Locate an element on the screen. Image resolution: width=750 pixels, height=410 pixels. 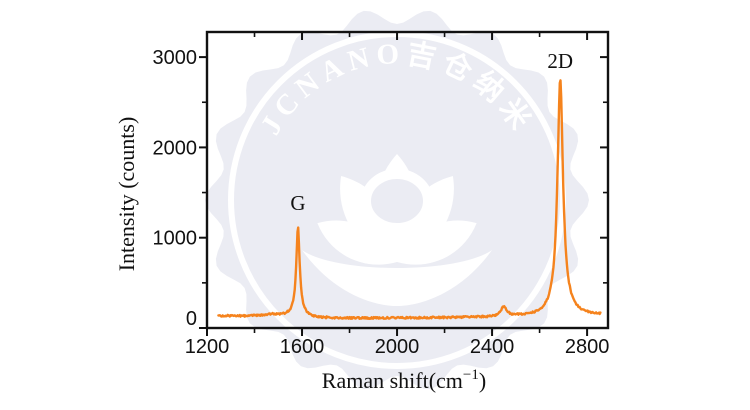
lotus-center-bud is located at coordinates (397, 201).